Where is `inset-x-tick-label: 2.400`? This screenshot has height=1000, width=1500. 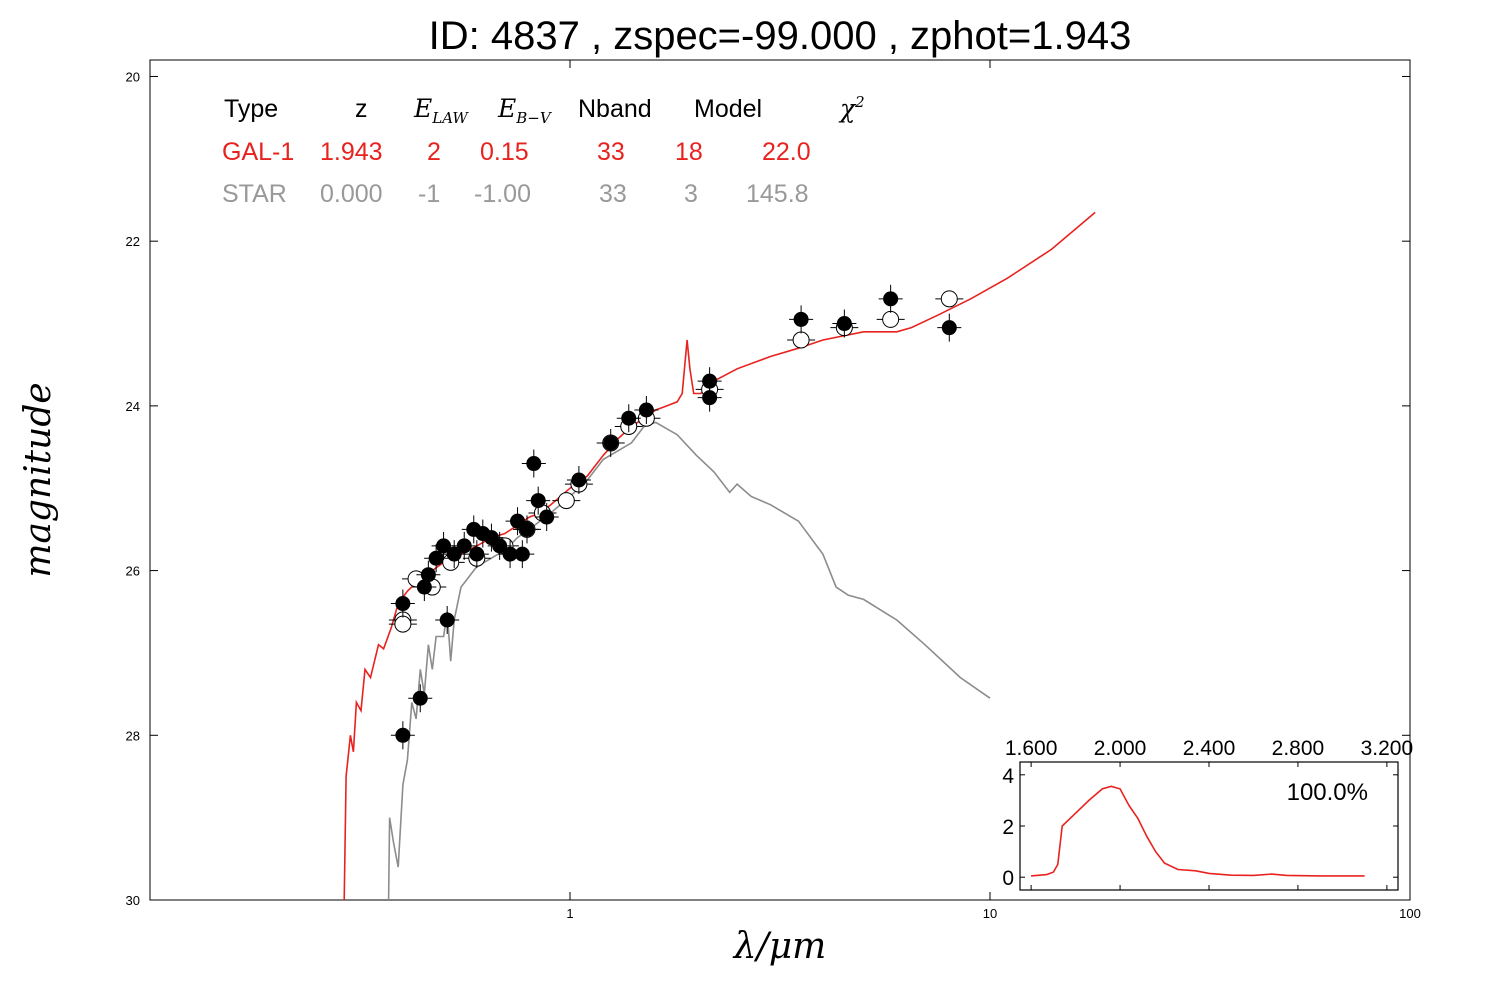
inset-x-tick-label: 2.400 is located at coordinates (1209, 748).